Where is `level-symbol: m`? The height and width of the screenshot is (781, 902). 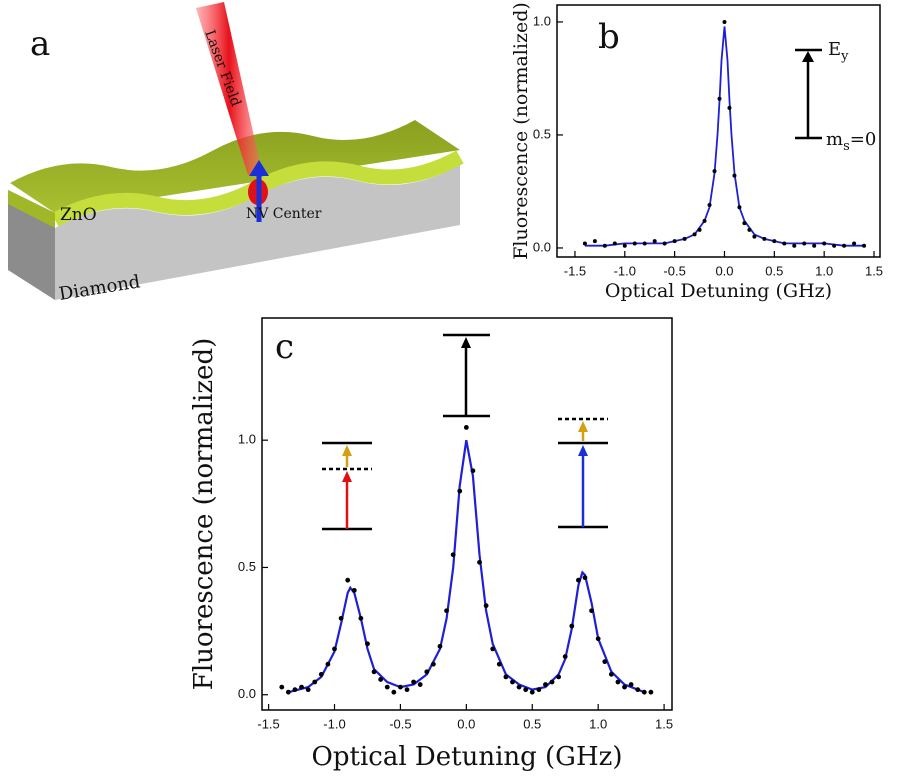 level-symbol: m is located at coordinates (834, 139).